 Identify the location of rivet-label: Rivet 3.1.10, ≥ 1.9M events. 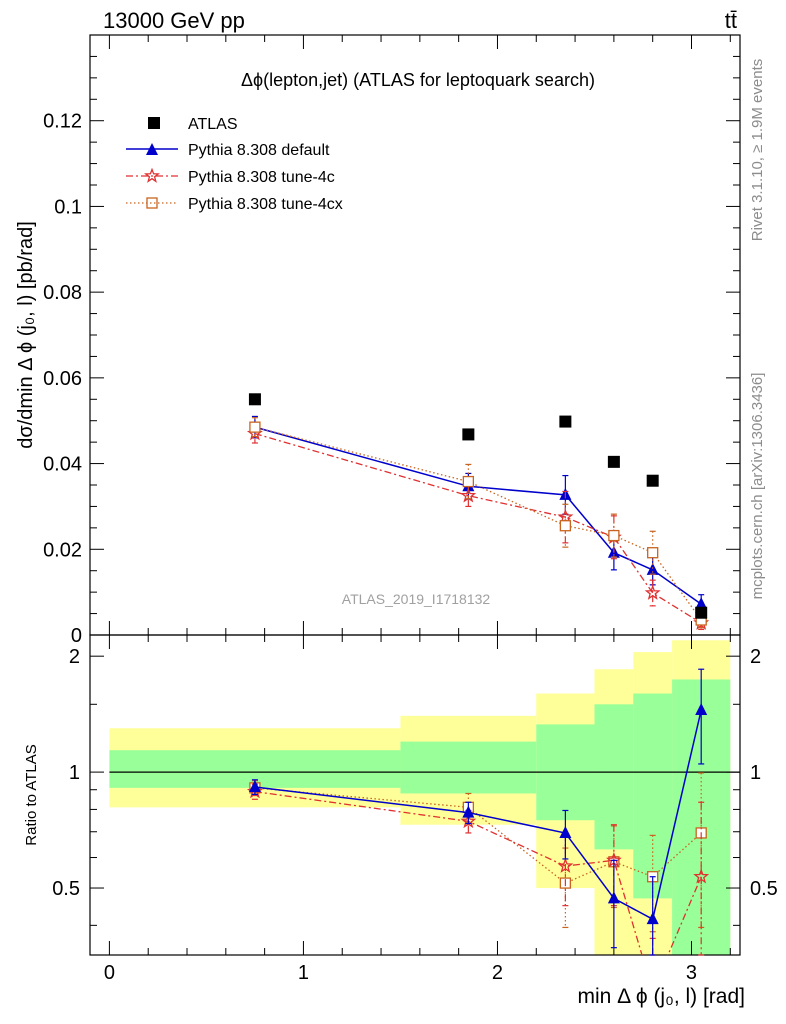
(757, 150).